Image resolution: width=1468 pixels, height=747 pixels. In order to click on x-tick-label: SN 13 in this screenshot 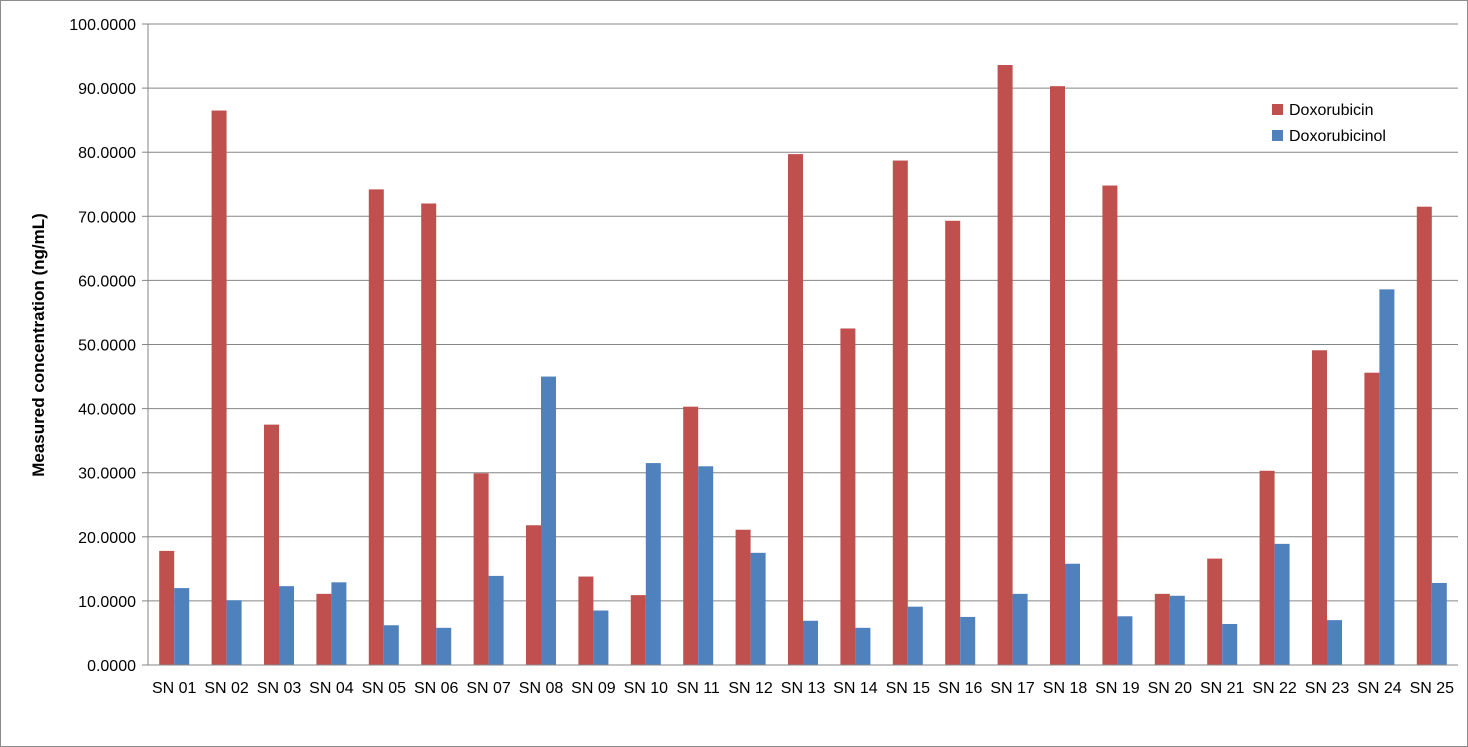, I will do `click(803, 688)`.